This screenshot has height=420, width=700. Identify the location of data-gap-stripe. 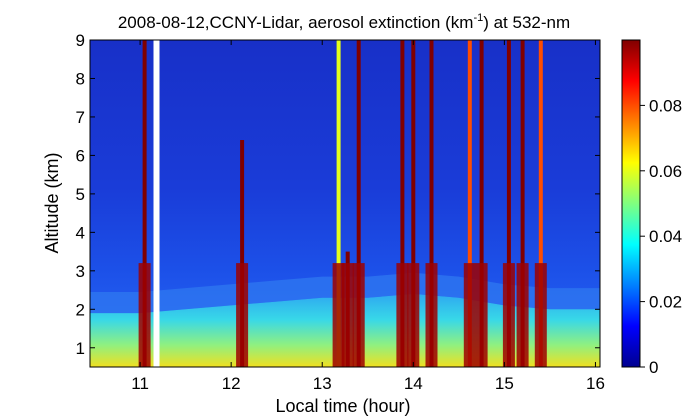
(156, 203).